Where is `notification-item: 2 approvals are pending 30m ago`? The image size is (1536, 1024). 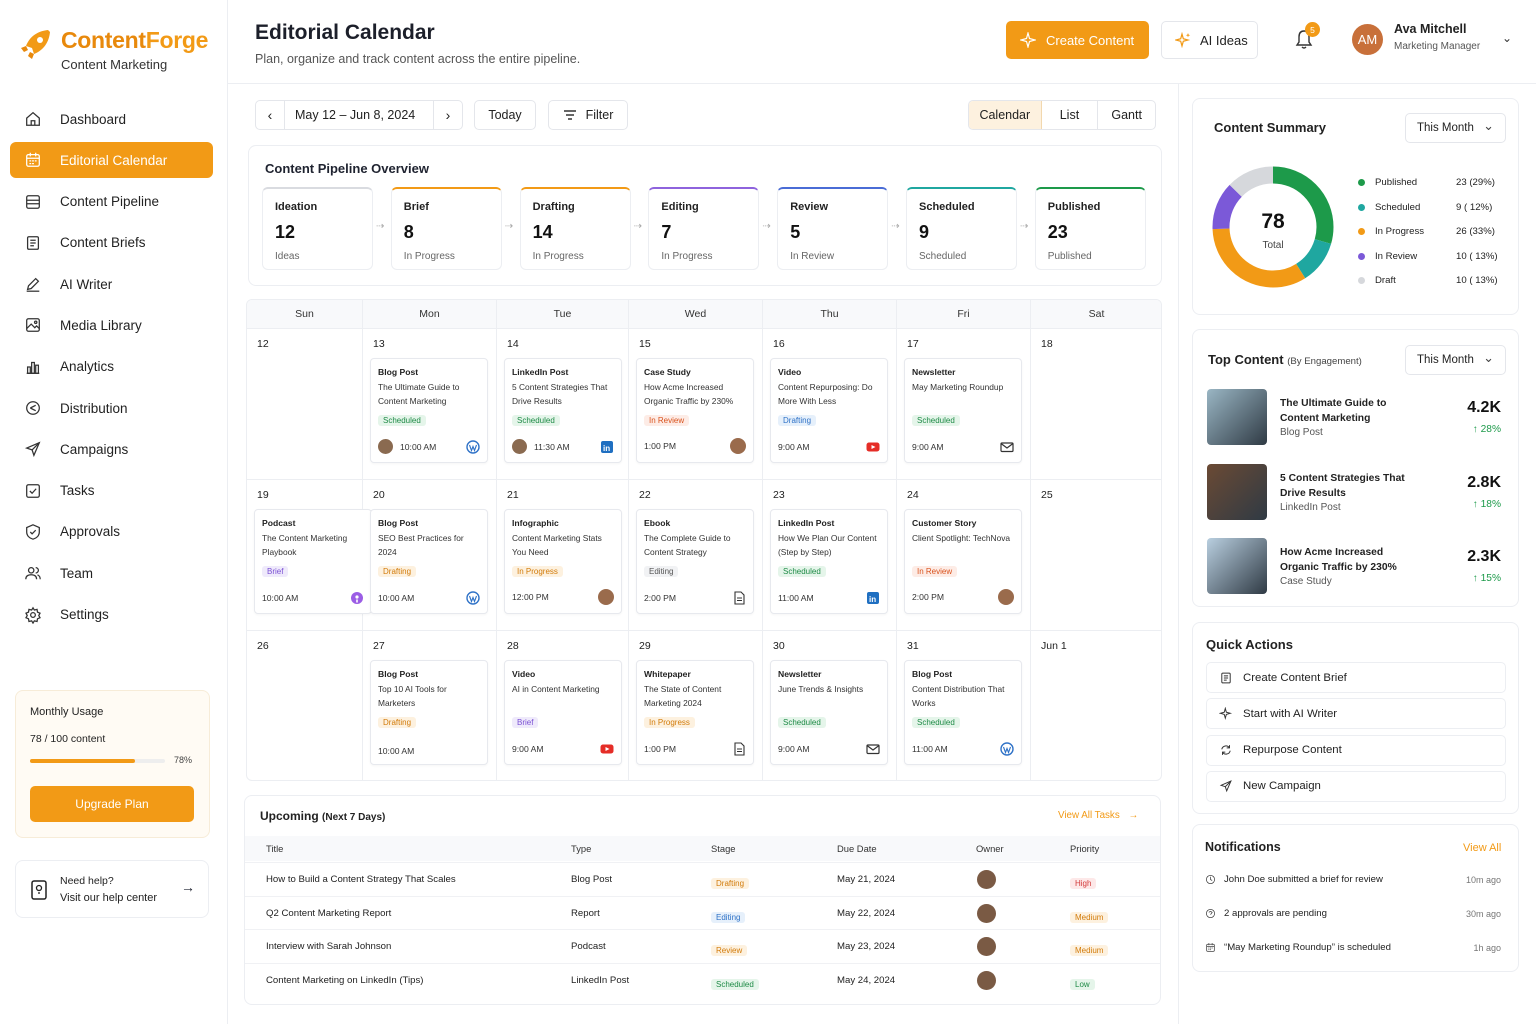
notification-item: 2 approvals are pending 30m ago is located at coordinates (1353, 913).